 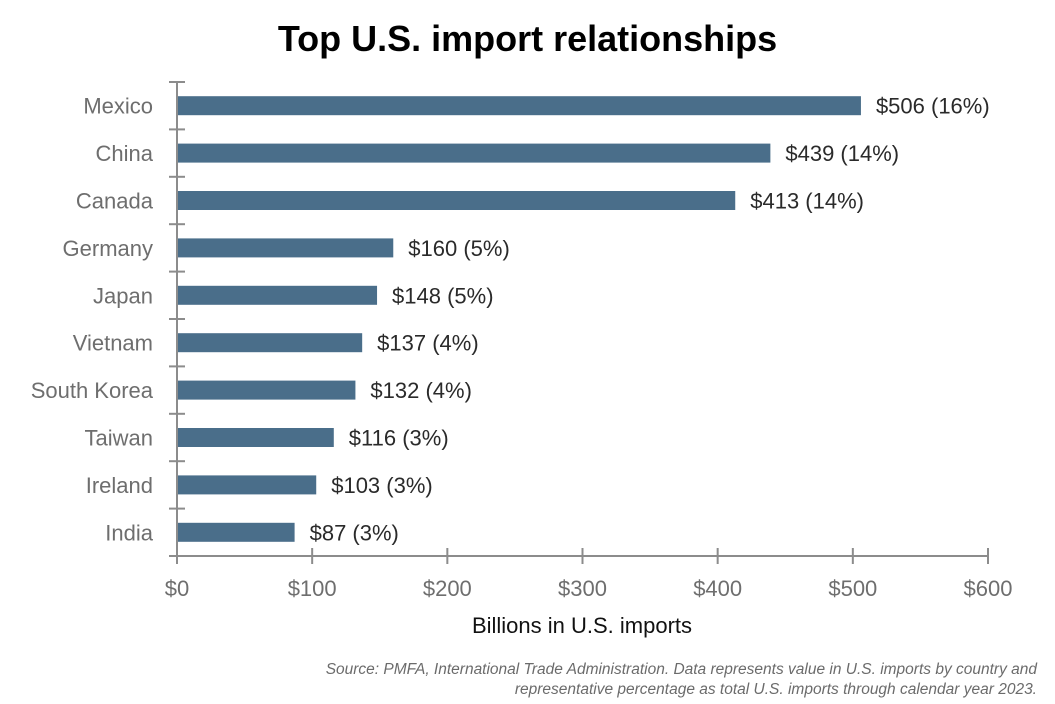 I want to click on bar-canada, so click(x=456, y=200).